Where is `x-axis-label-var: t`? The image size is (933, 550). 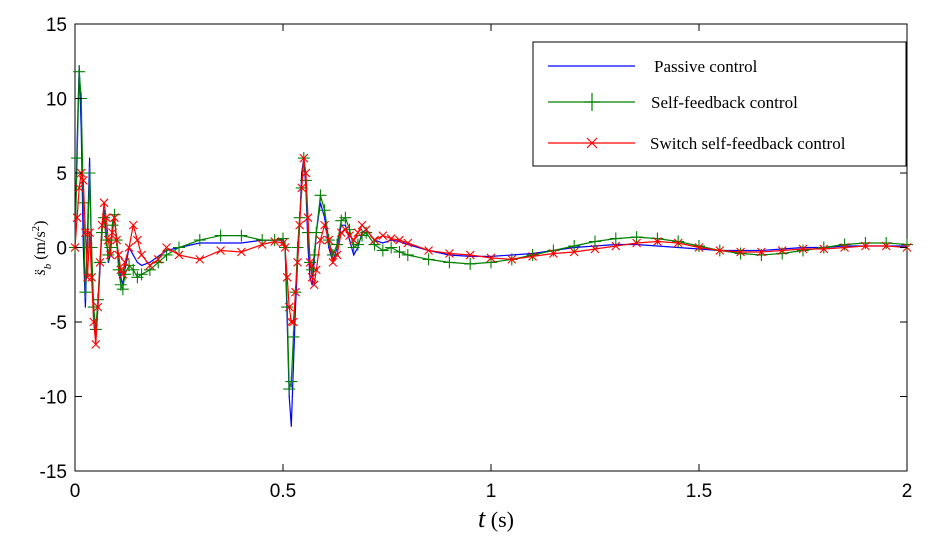 x-axis-label-var: t is located at coordinates (482, 518).